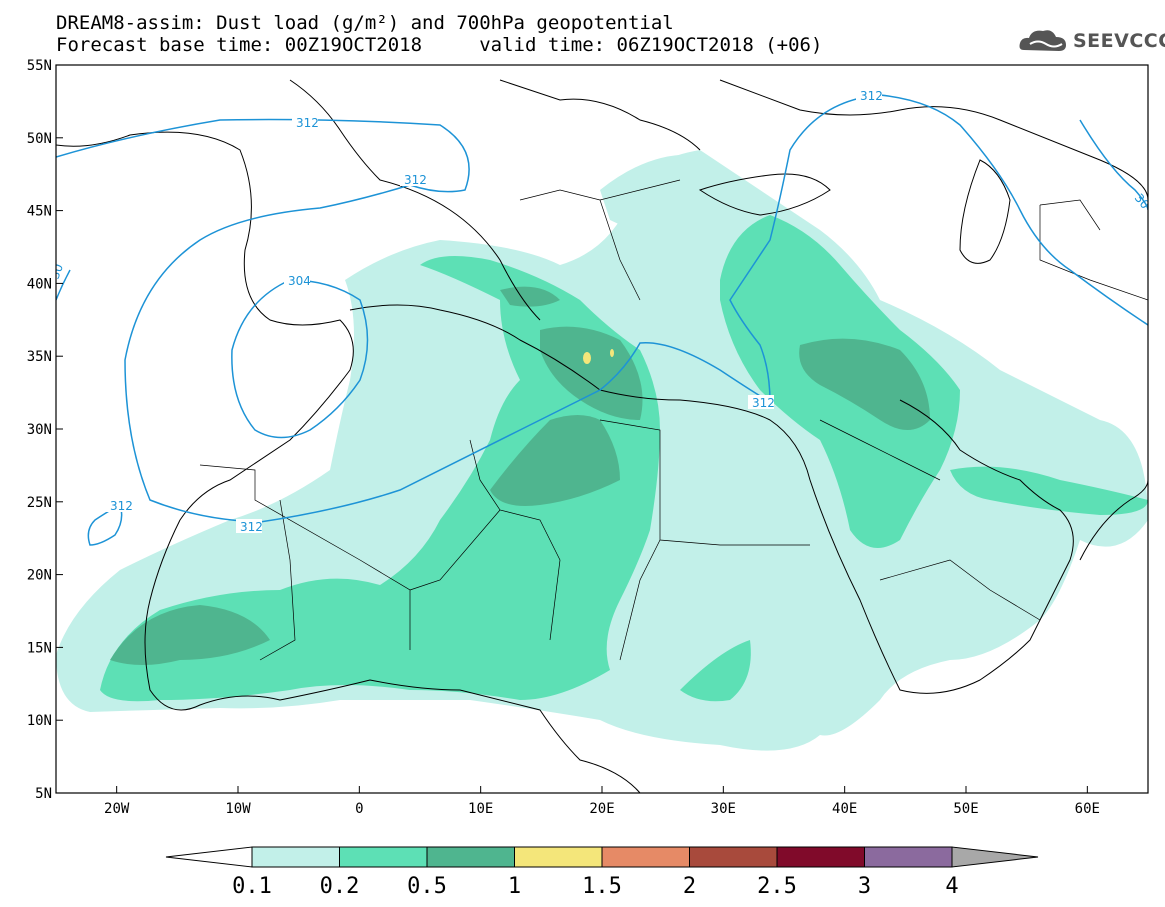 This screenshot has height=907, width=1165. Describe the element at coordinates (723, 809) in the screenshot. I see `lon-tick-label: 30E` at that location.